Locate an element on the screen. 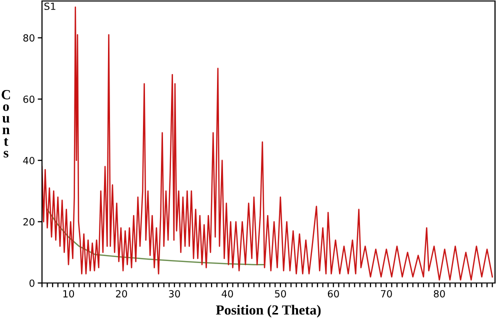  y-tick-label: 20 is located at coordinates (28, 222).